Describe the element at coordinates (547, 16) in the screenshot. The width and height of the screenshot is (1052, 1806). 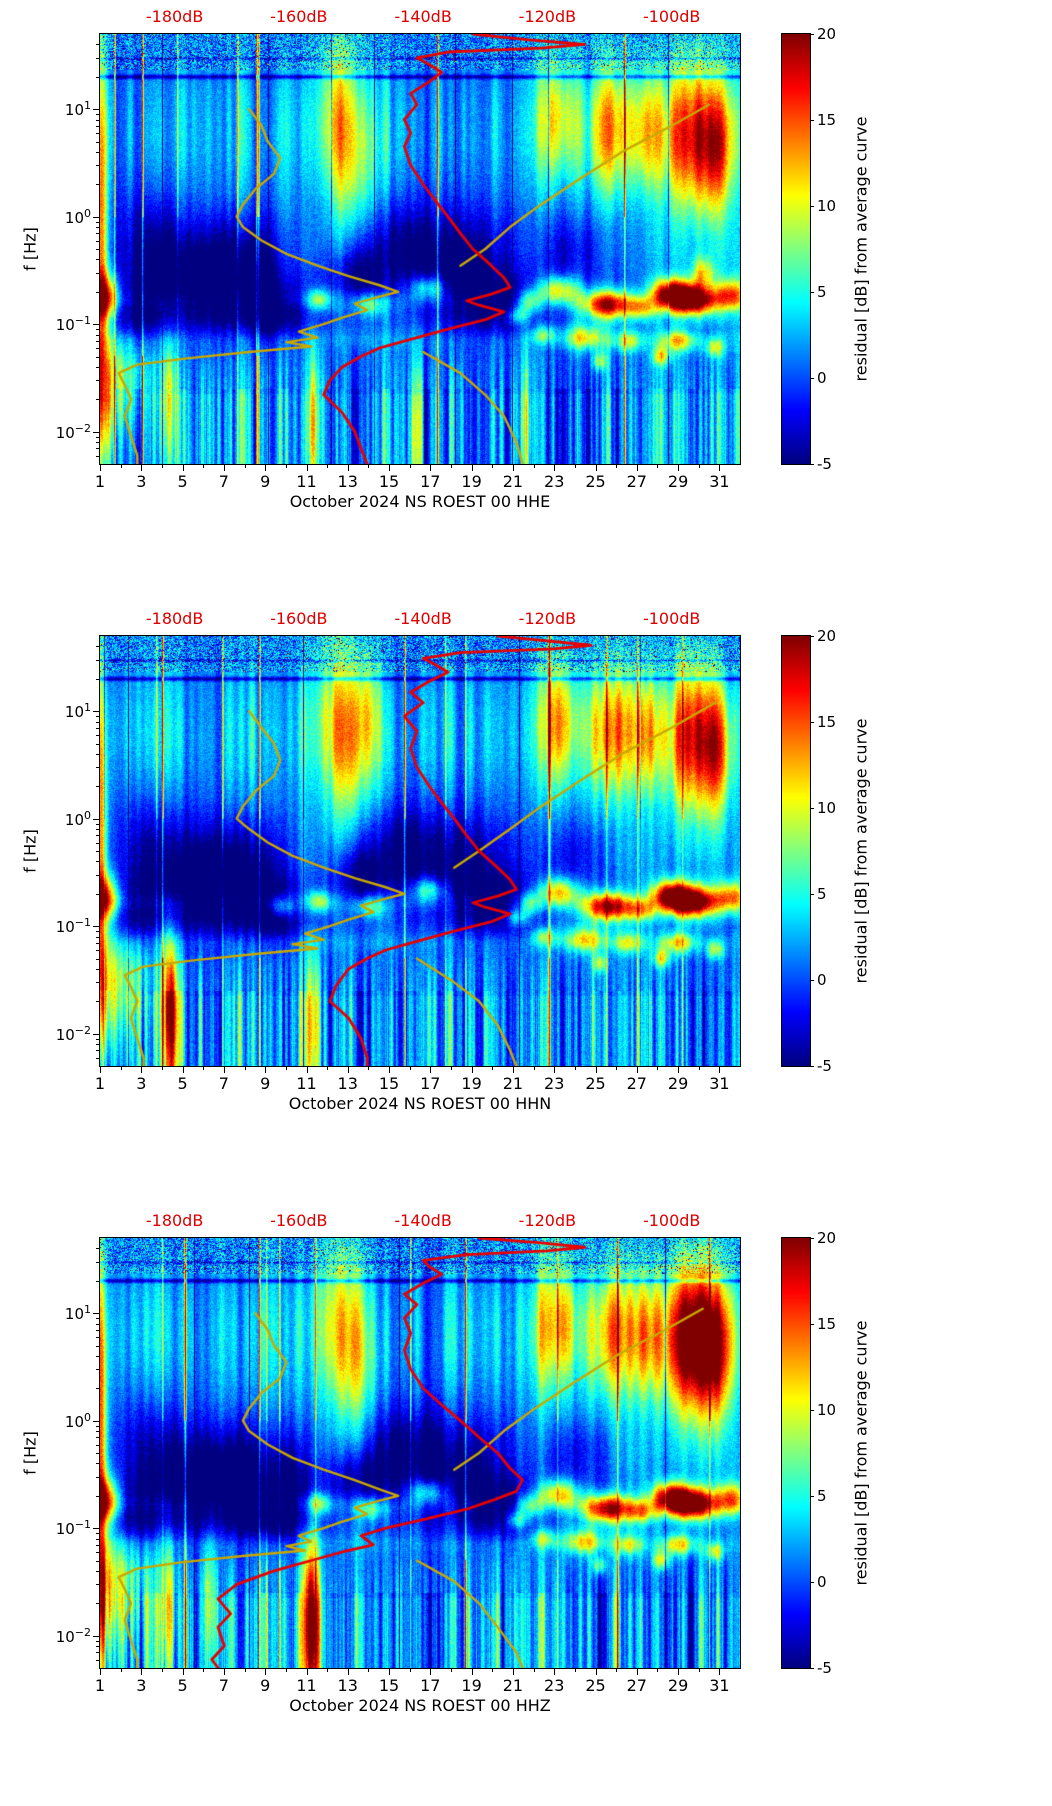
I see `top-db-label: -120dB` at that location.